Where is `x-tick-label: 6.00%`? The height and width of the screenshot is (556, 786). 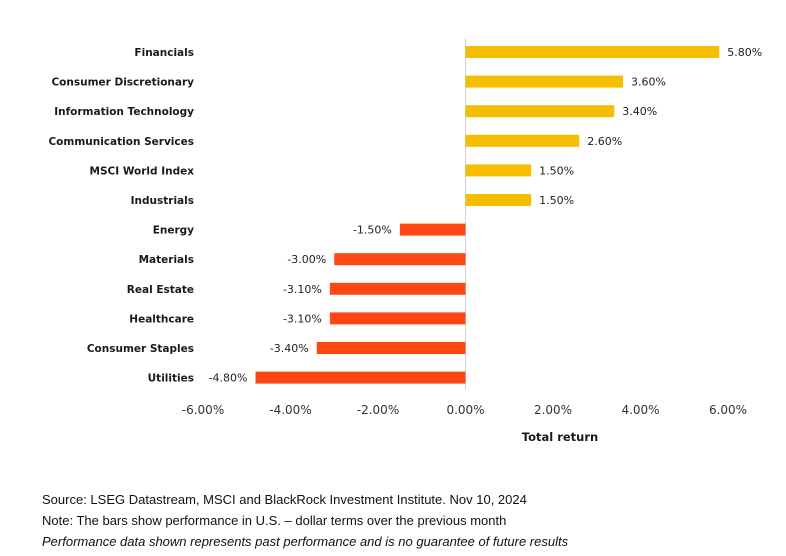 x-tick-label: 6.00% is located at coordinates (728, 410).